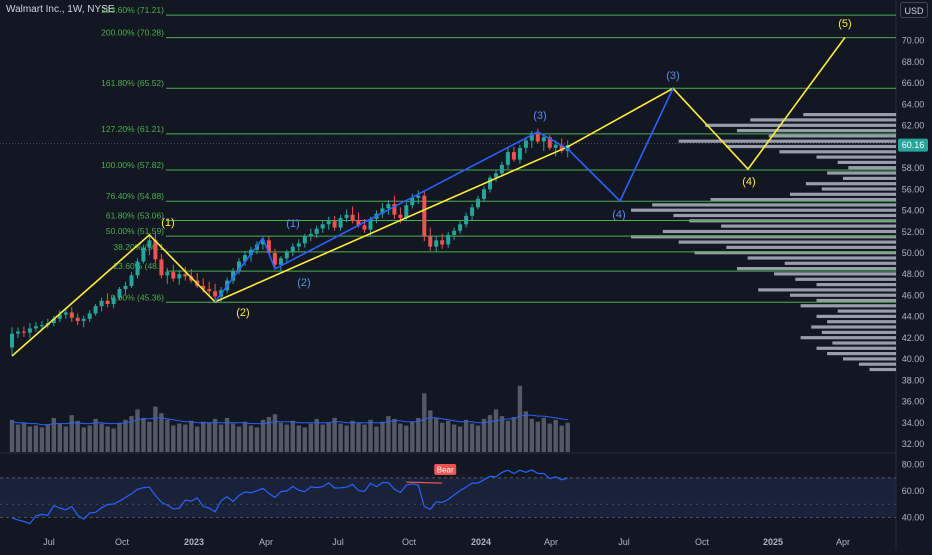 The width and height of the screenshot is (932, 555). What do you see at coordinates (913, 232) in the screenshot?
I see `price-tick-label: 52.00` at bounding box center [913, 232].